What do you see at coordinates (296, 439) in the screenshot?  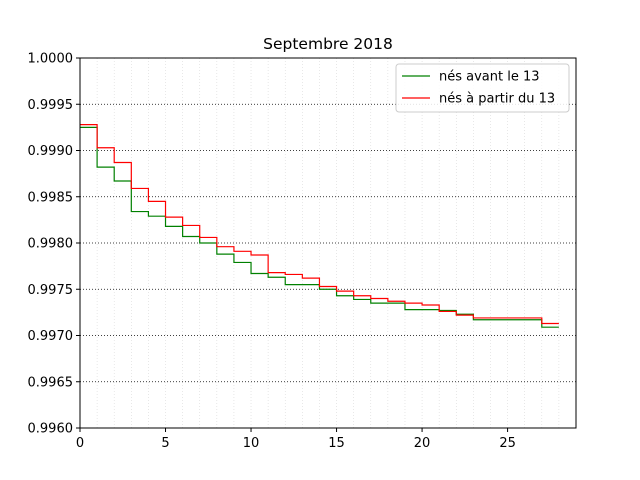 I see `x-axis: 0 5 10 15 20 25` at bounding box center [296, 439].